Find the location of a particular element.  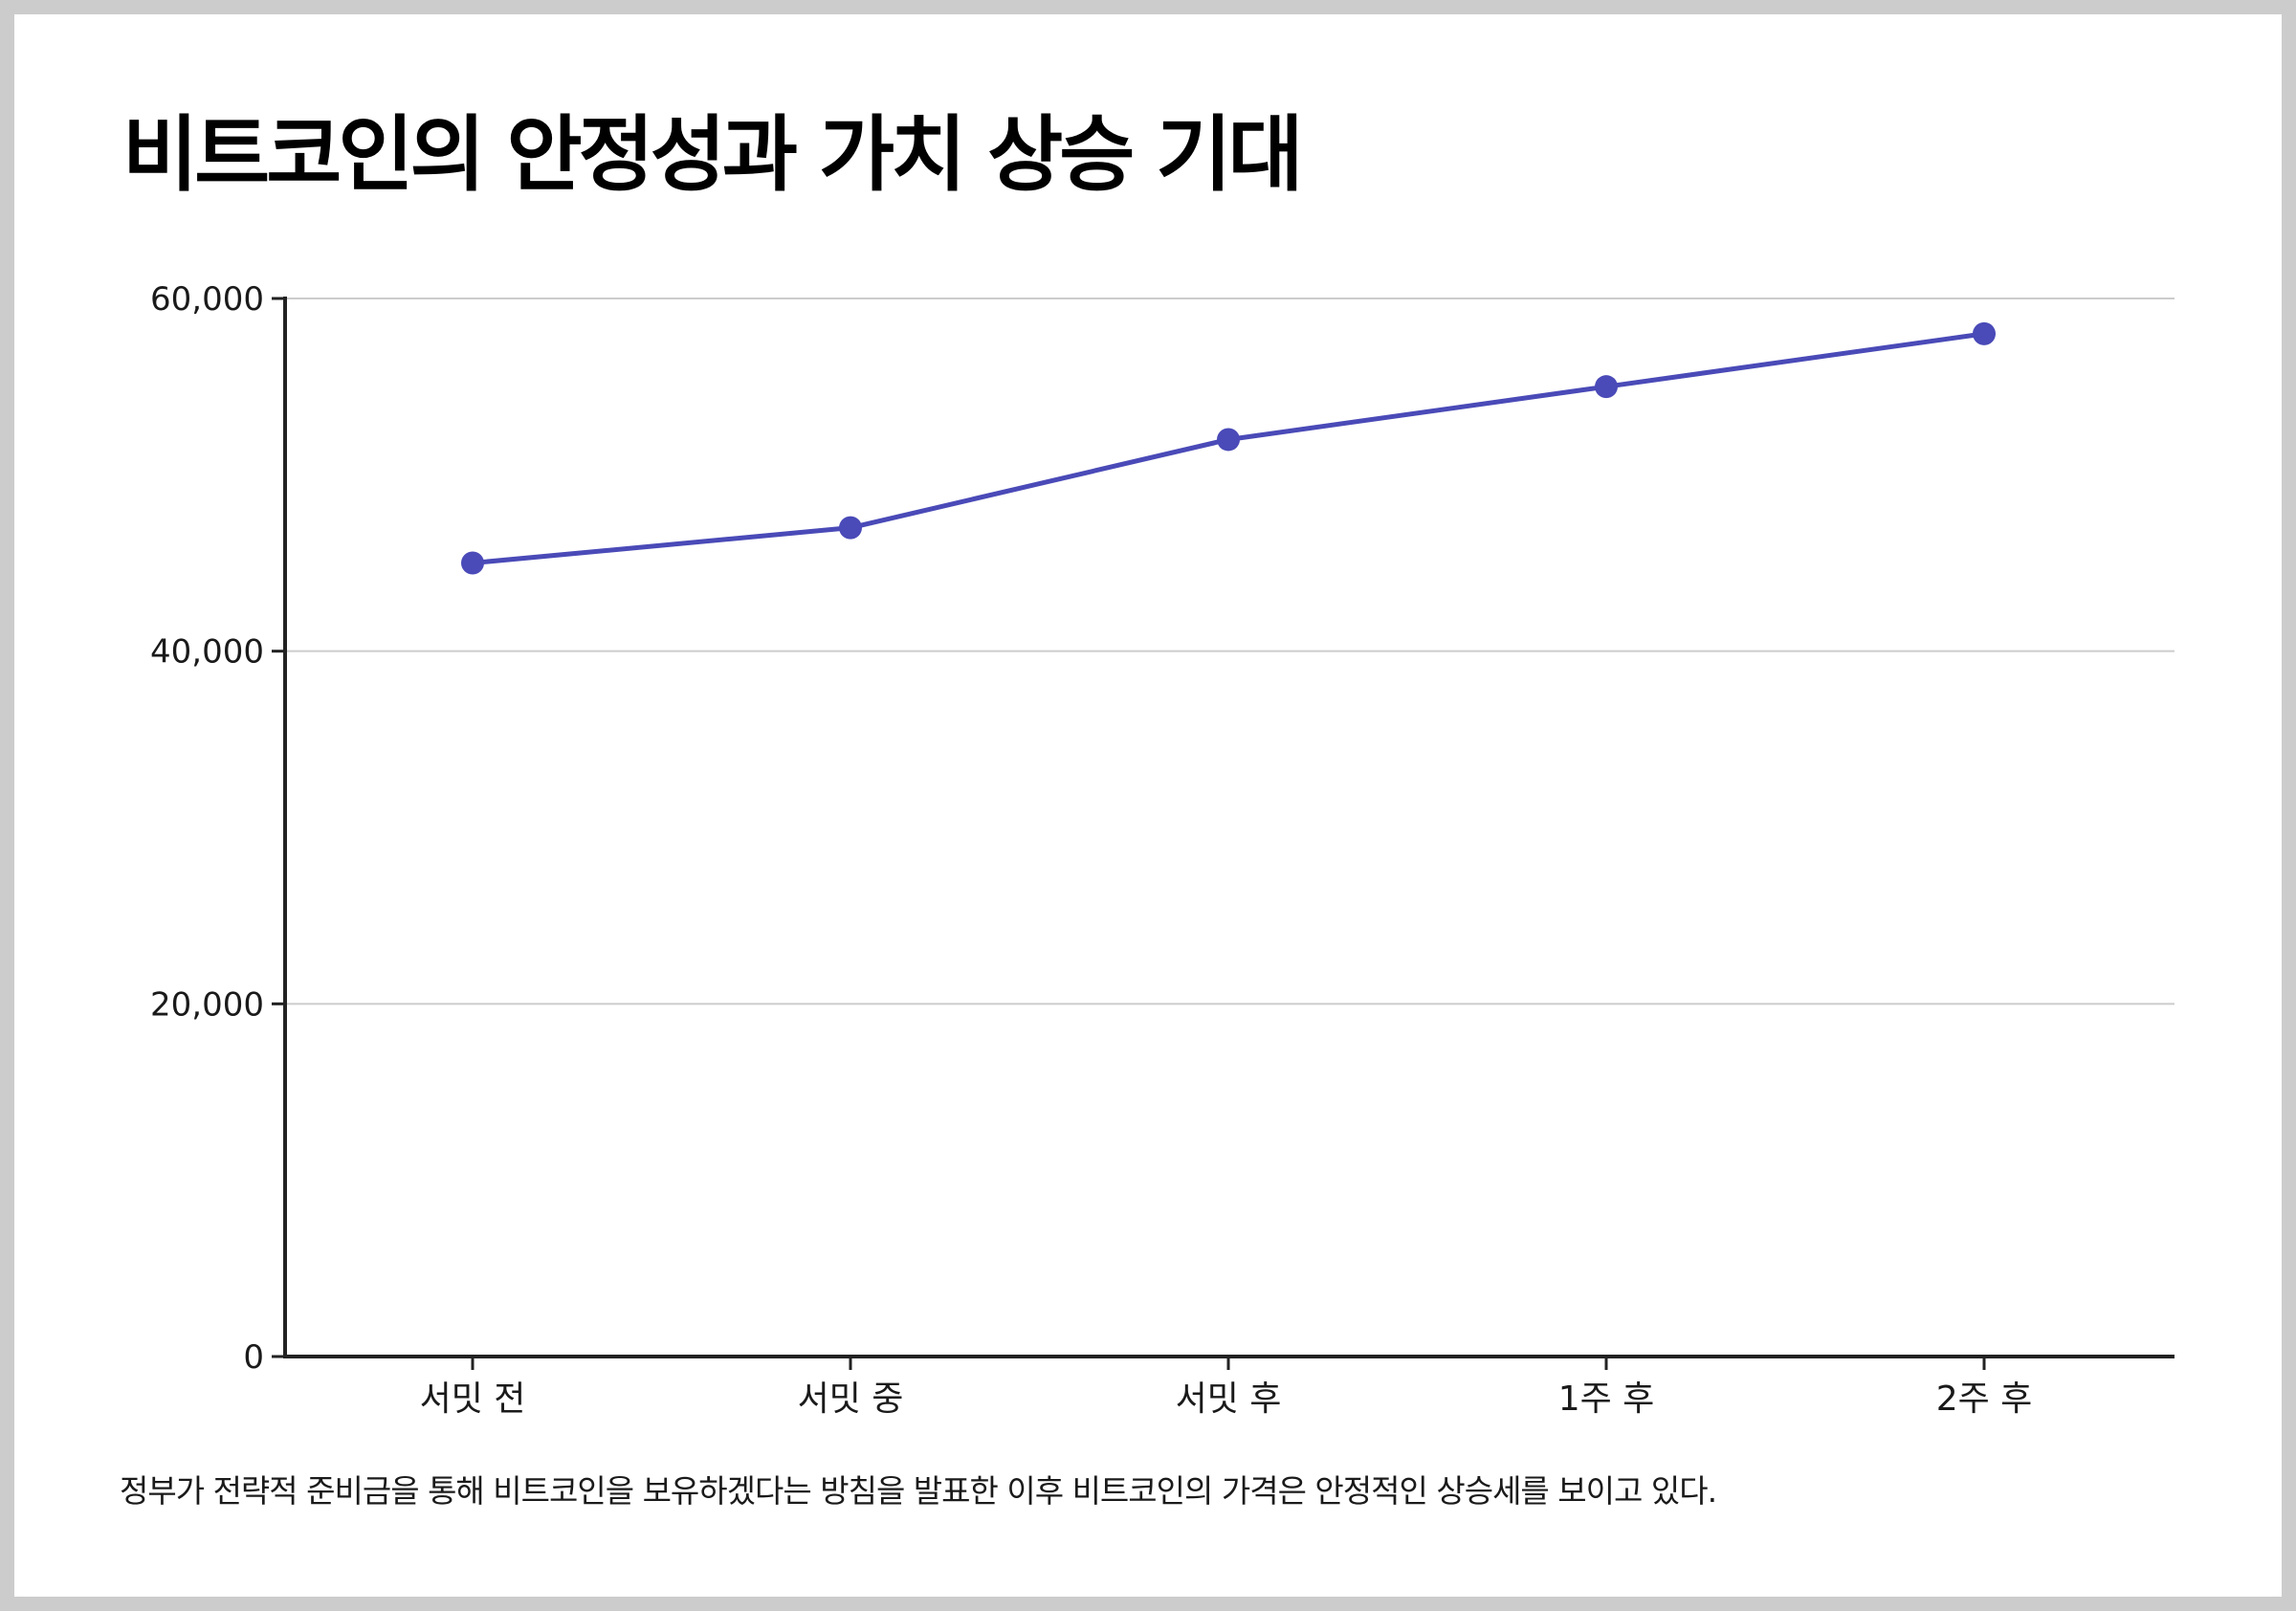

x-tick-label: 서밋 후 is located at coordinates (1229, 1399).